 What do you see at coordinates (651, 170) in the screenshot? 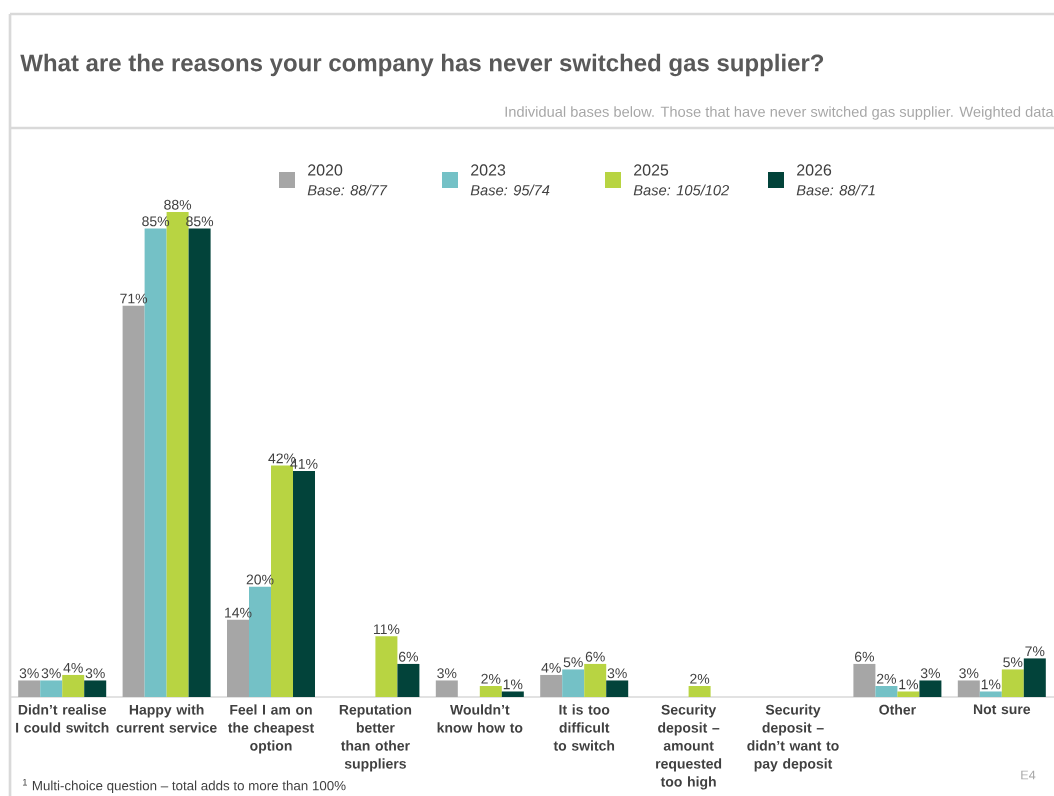
I see `legend-label: 2025` at bounding box center [651, 170].